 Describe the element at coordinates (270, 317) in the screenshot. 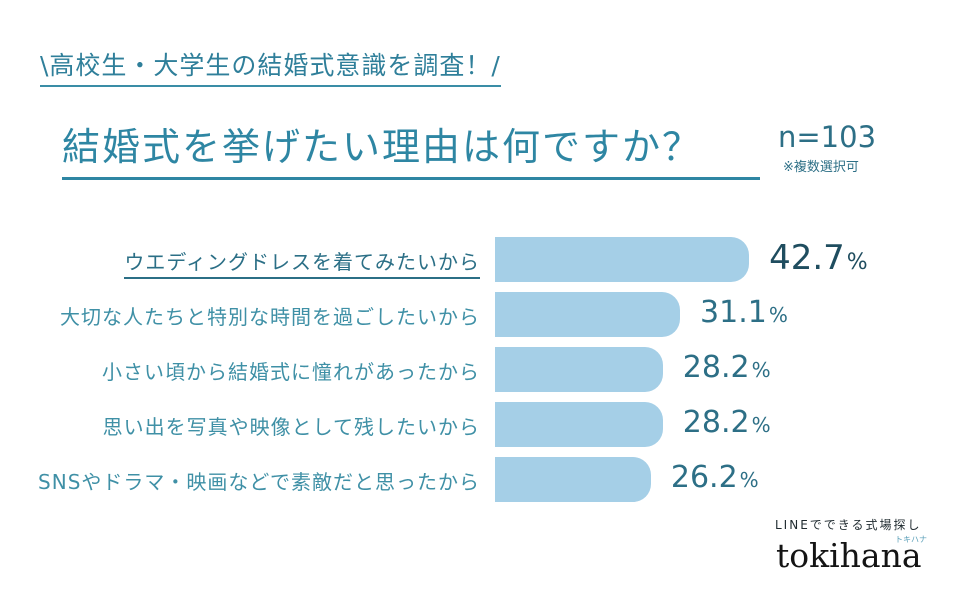

I see `category-label: 大切な人たちと特別な時間を過ごしたいから` at that location.